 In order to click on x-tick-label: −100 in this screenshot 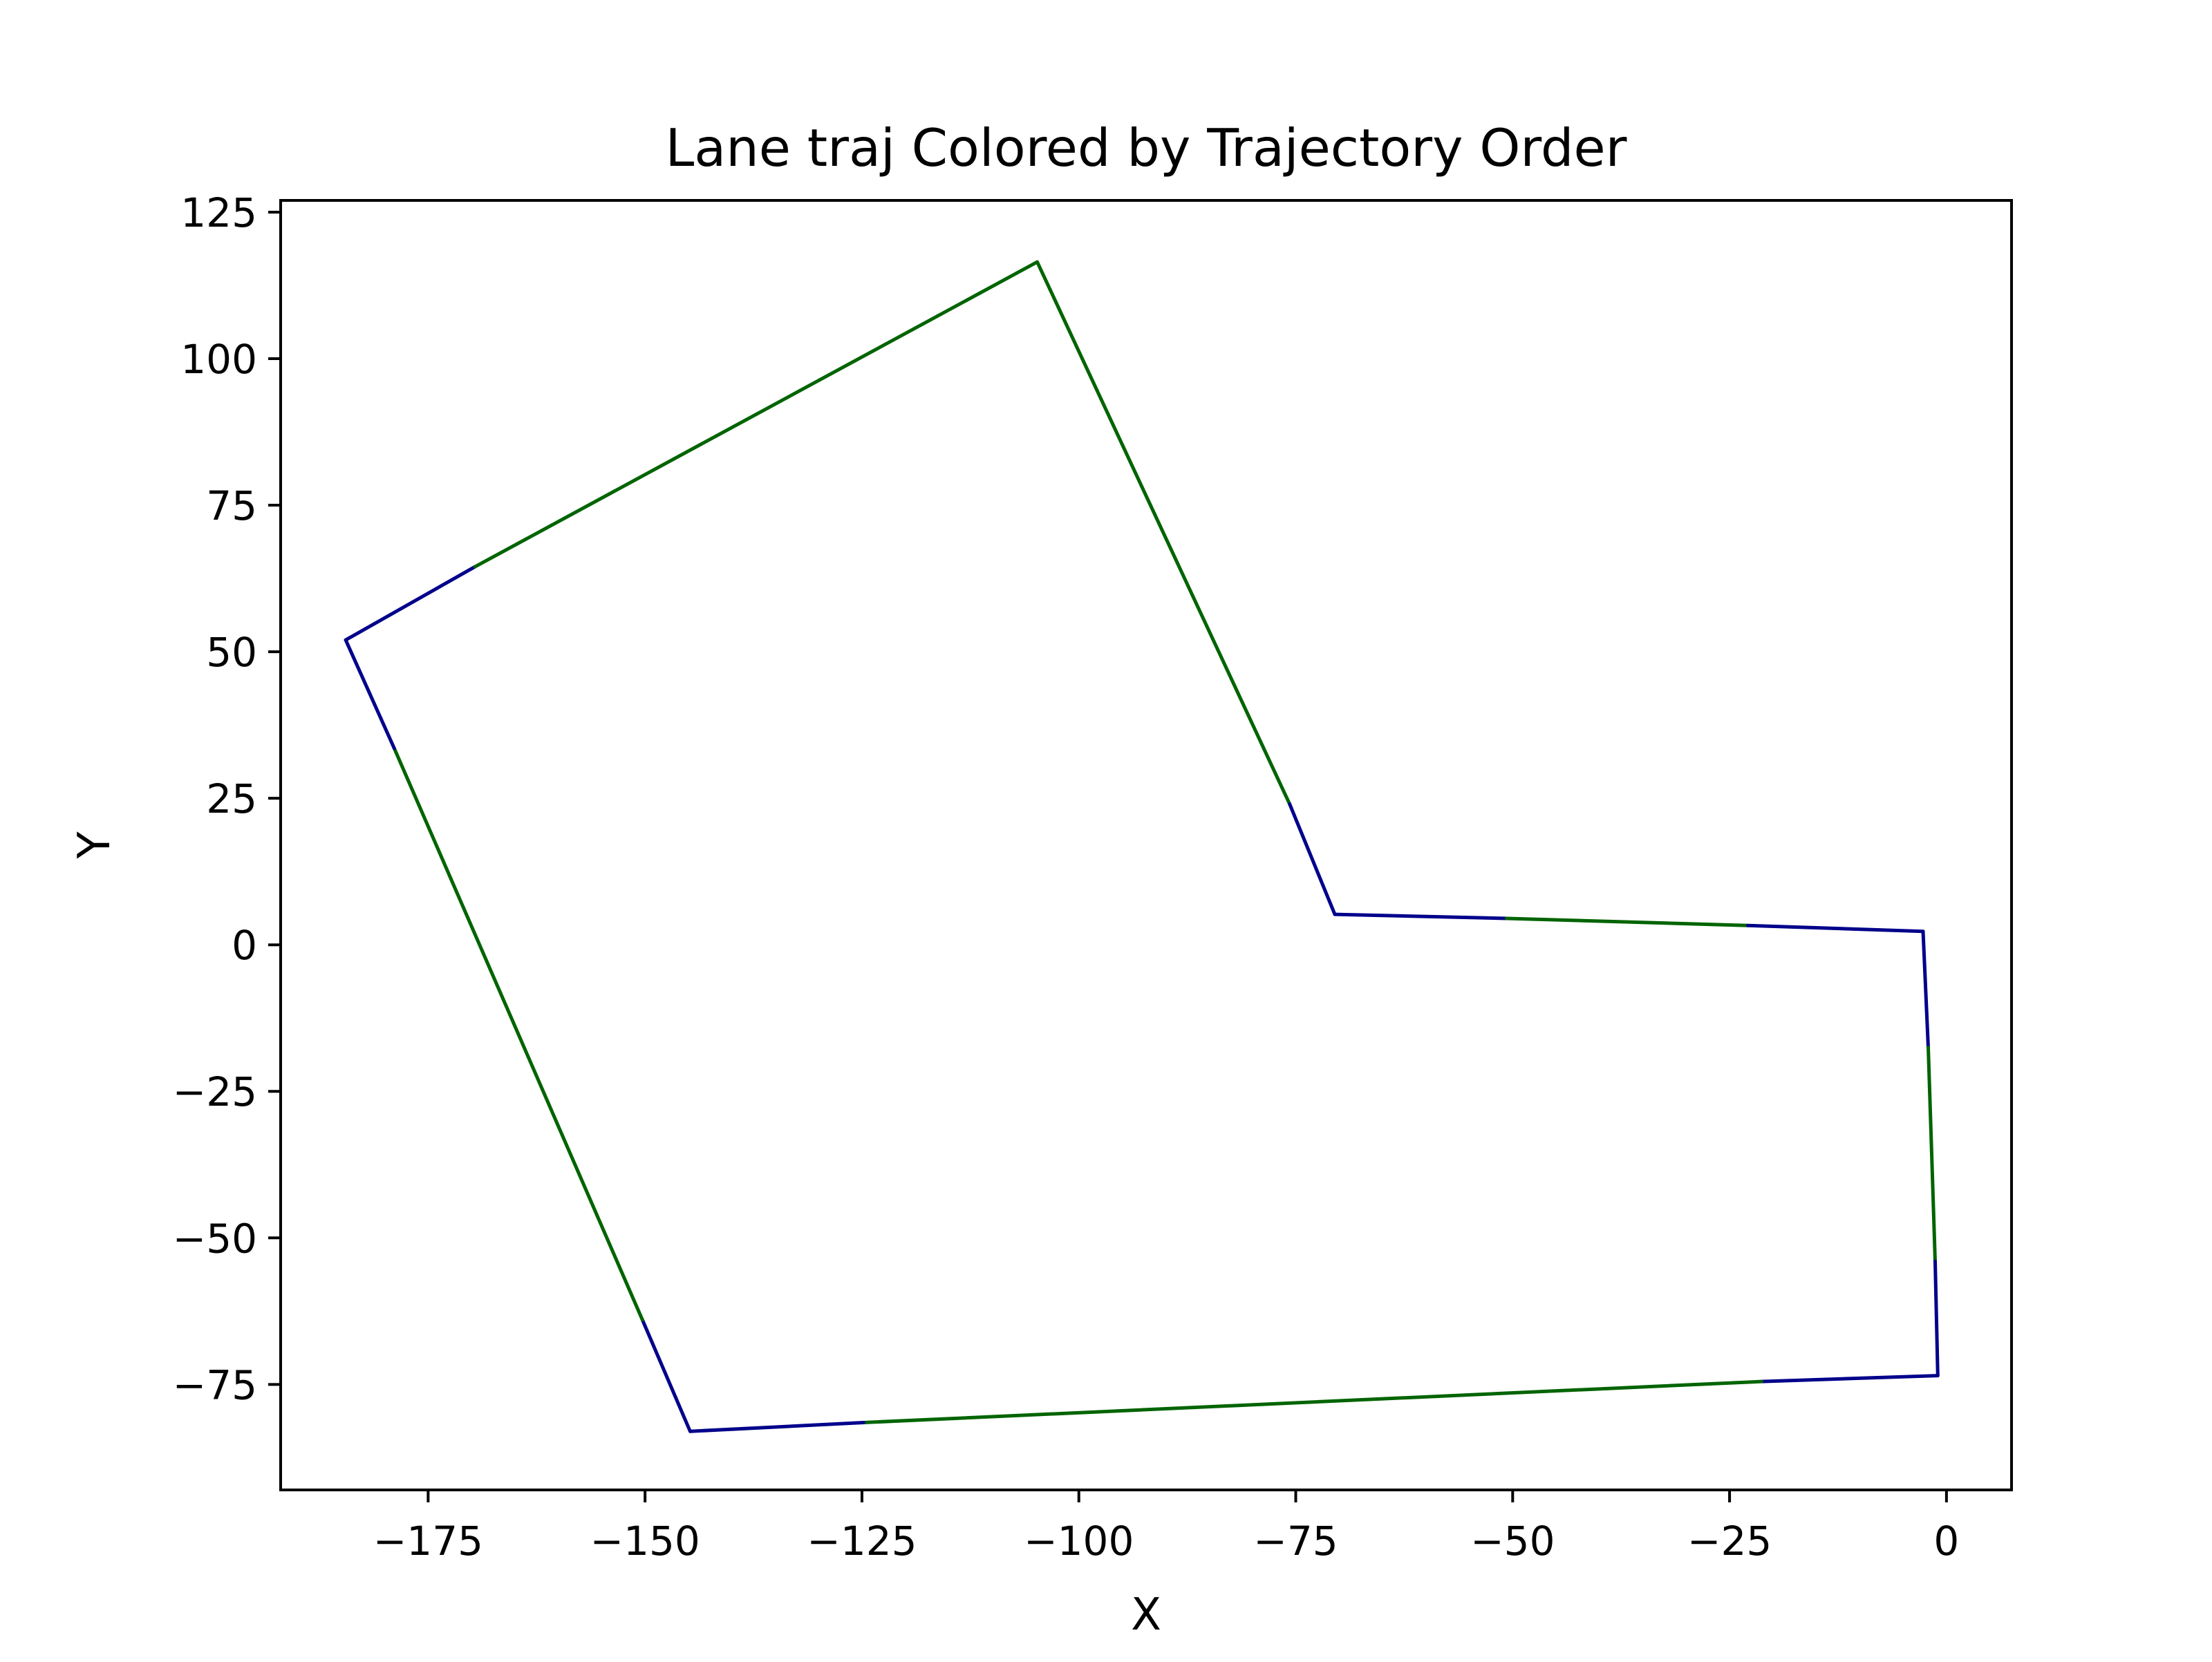, I will do `click(1079, 1541)`.